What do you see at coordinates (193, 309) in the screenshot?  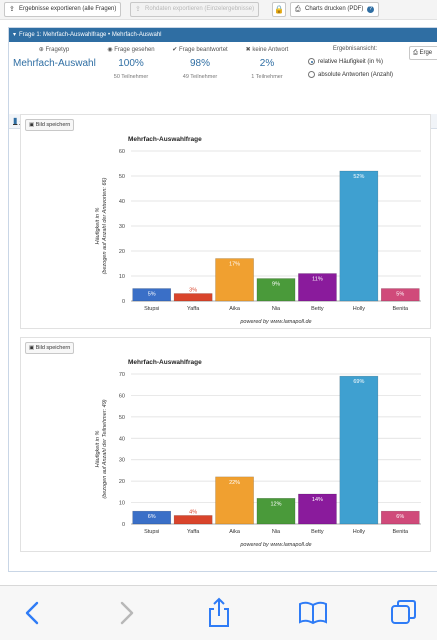 I see `x-tick-label: Yaffa` at bounding box center [193, 309].